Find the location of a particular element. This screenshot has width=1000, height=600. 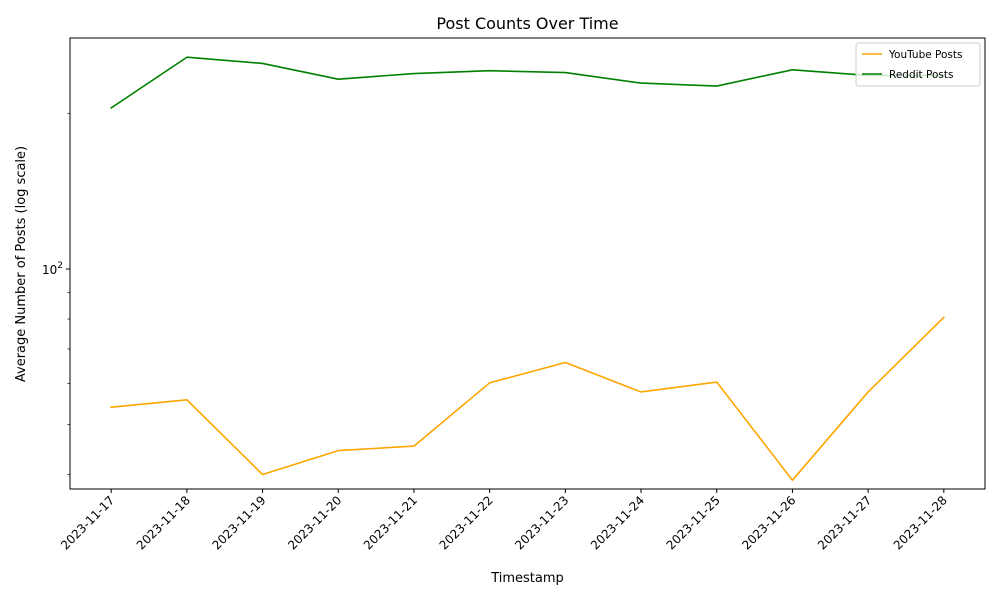

legend: YouTube Posts Reddit Posts is located at coordinates (918, 64).